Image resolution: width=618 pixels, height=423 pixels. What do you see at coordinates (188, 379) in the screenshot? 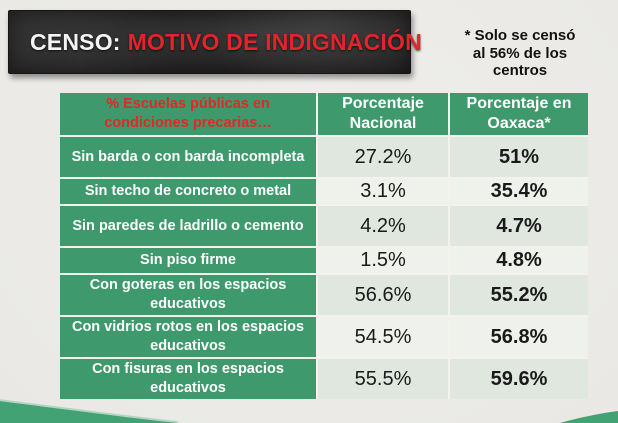
I see `row-label: Con fisuras en los espacios educativos` at bounding box center [188, 379].